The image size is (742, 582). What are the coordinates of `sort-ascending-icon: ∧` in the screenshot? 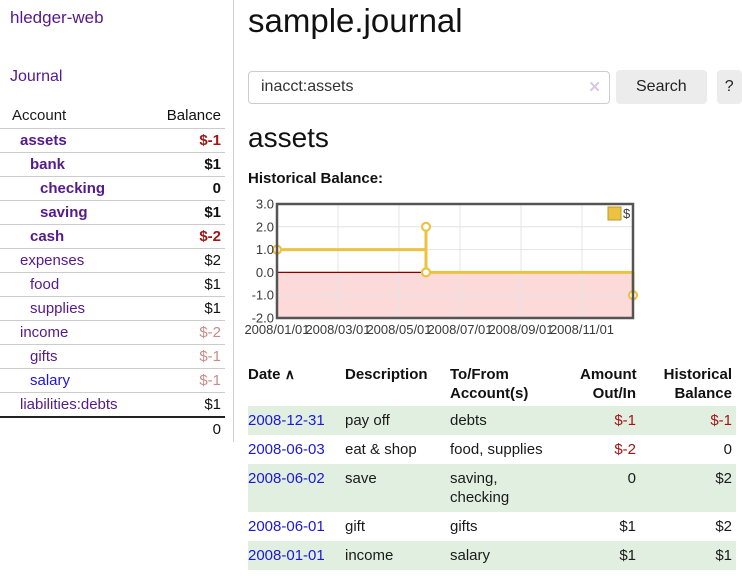 It's located at (289, 374).